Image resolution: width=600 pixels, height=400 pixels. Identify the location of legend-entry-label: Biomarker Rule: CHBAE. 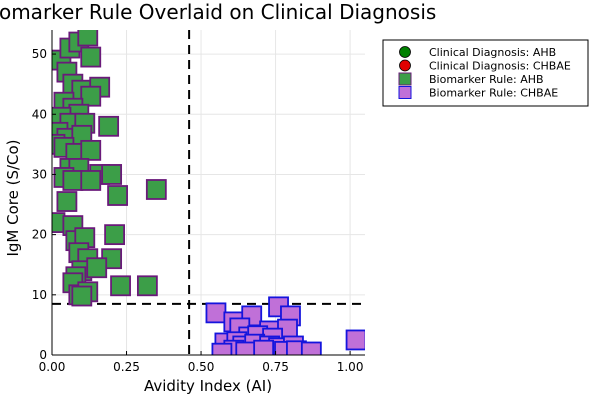
(493, 93).